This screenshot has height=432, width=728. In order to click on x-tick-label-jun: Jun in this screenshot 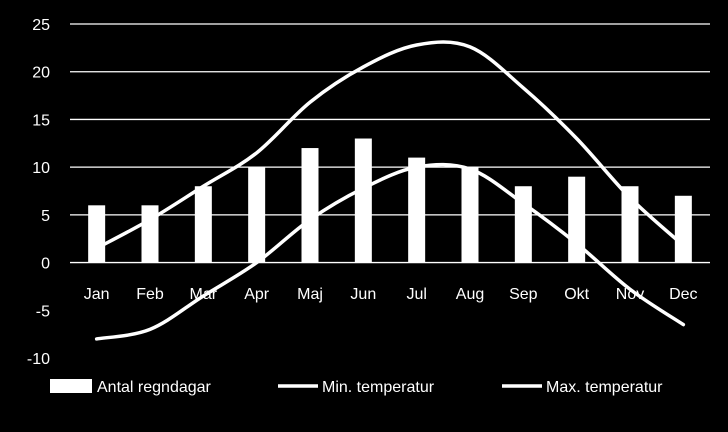, I will do `click(363, 294)`.